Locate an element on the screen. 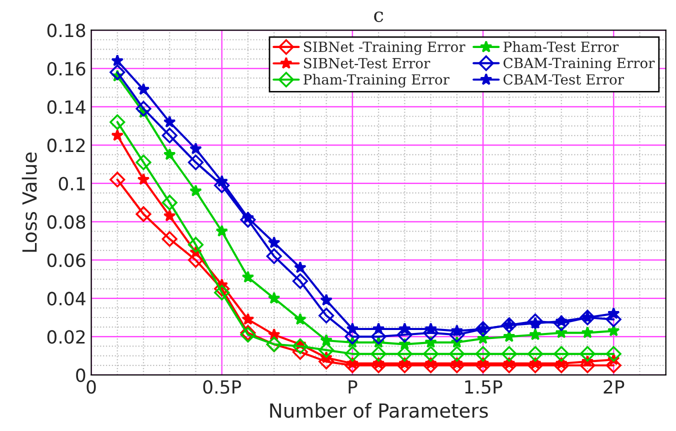  x-tick-label: 1.5P is located at coordinates (483, 387).